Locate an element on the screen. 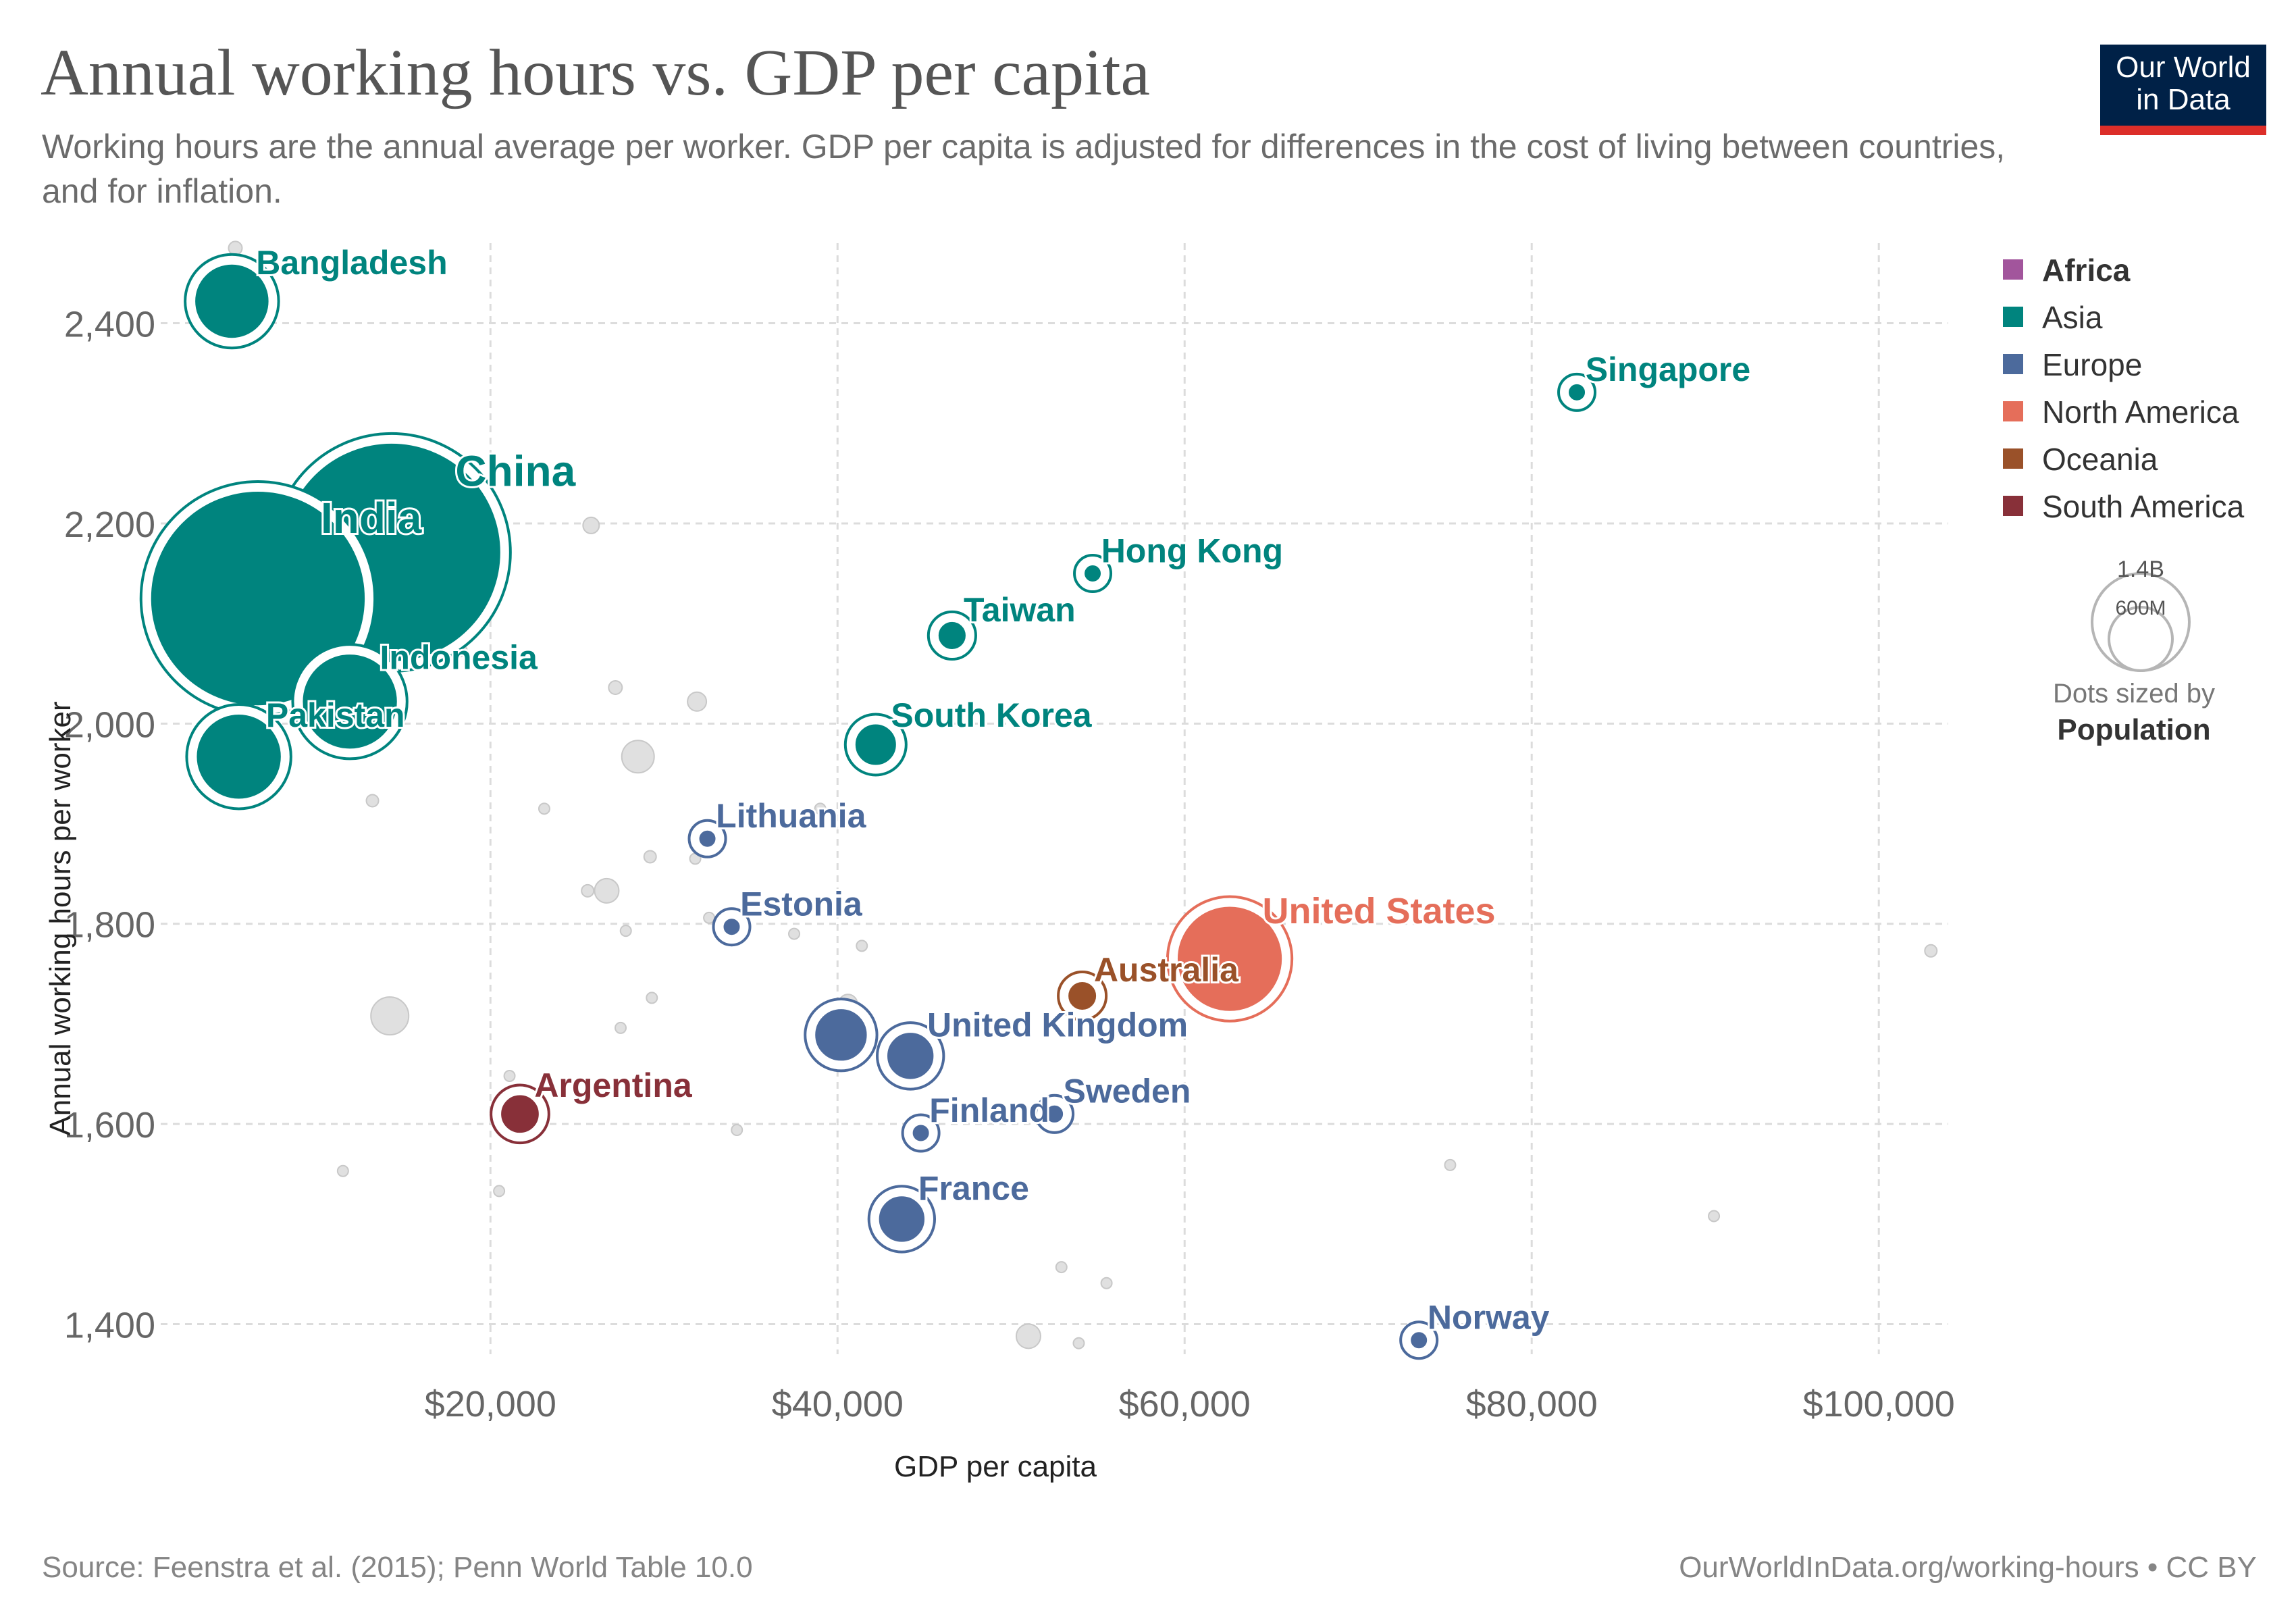  source-link: OurWorldInData.org/working-hours • CC BY is located at coordinates (1968, 1567).